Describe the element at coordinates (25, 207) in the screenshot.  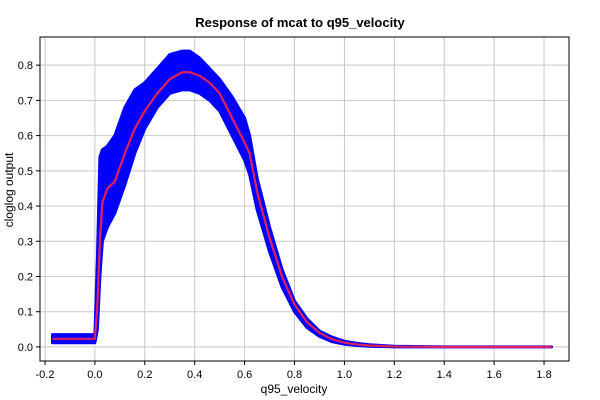
I see `y-tick-label: 0.4` at that location.